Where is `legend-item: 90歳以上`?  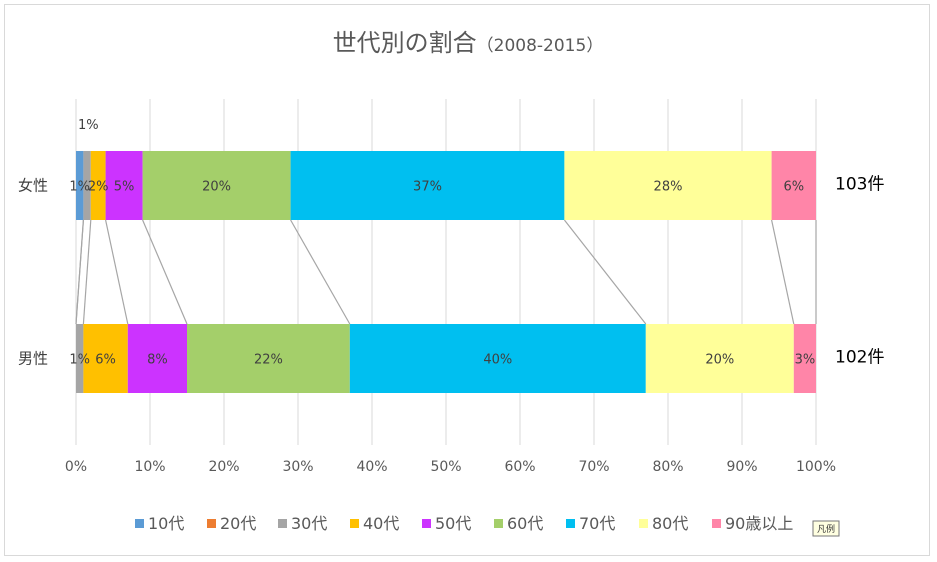
legend-item: 90歳以上 is located at coordinates (752, 523).